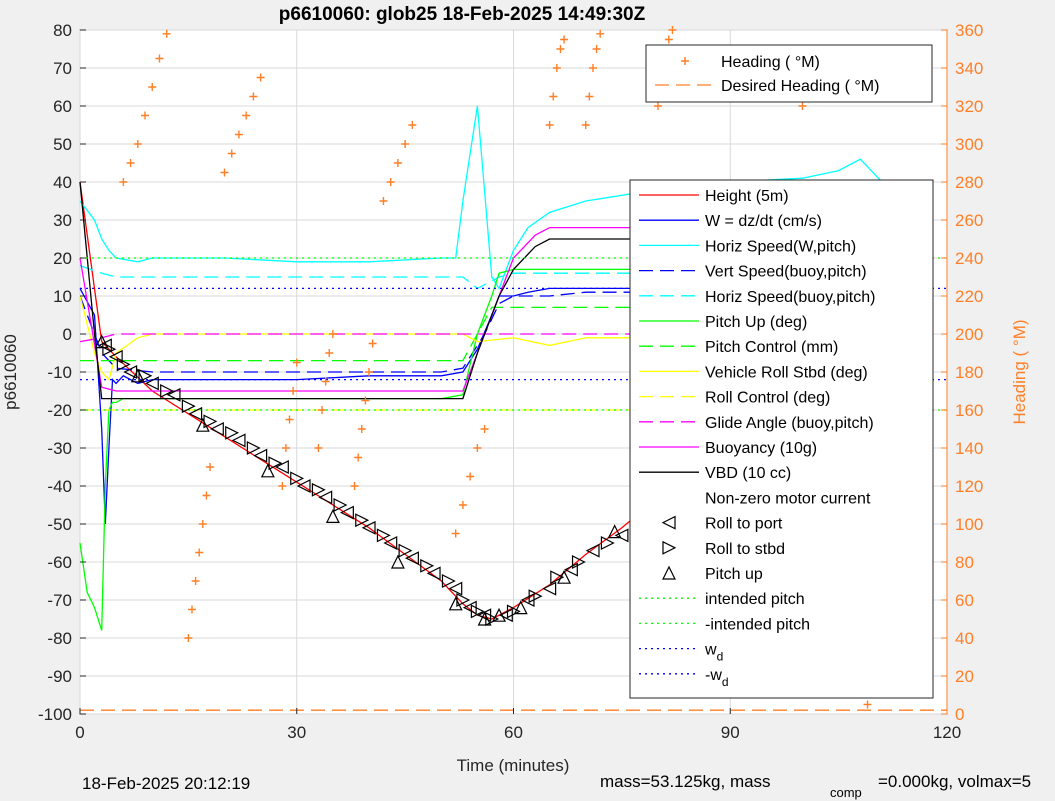 The width and height of the screenshot is (1055, 801). What do you see at coordinates (969, 524) in the screenshot?
I see `y2-tick-label: 100` at bounding box center [969, 524].